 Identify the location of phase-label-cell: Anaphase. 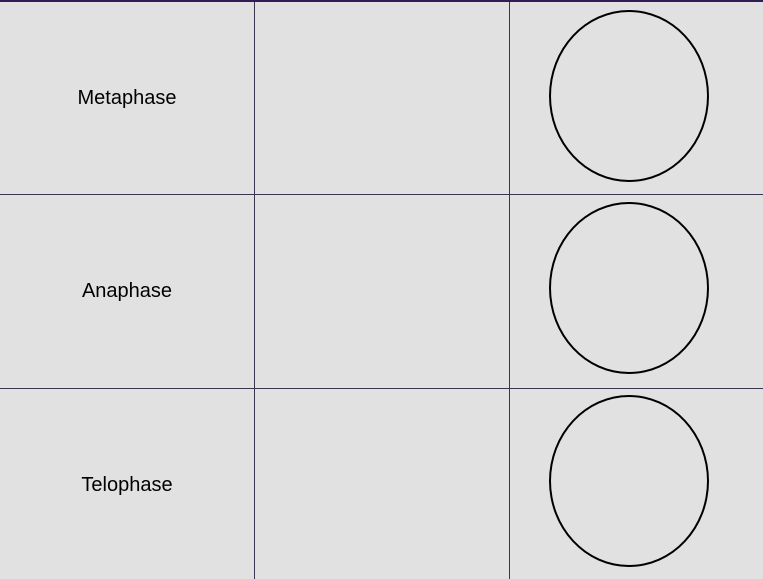
(127, 291).